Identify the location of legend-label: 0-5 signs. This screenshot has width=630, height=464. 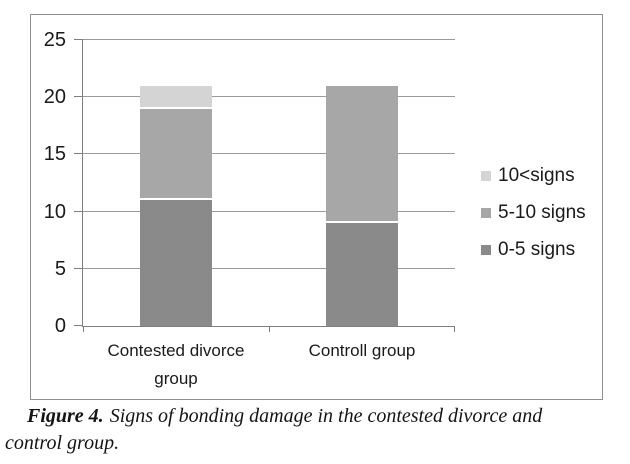
(537, 249).